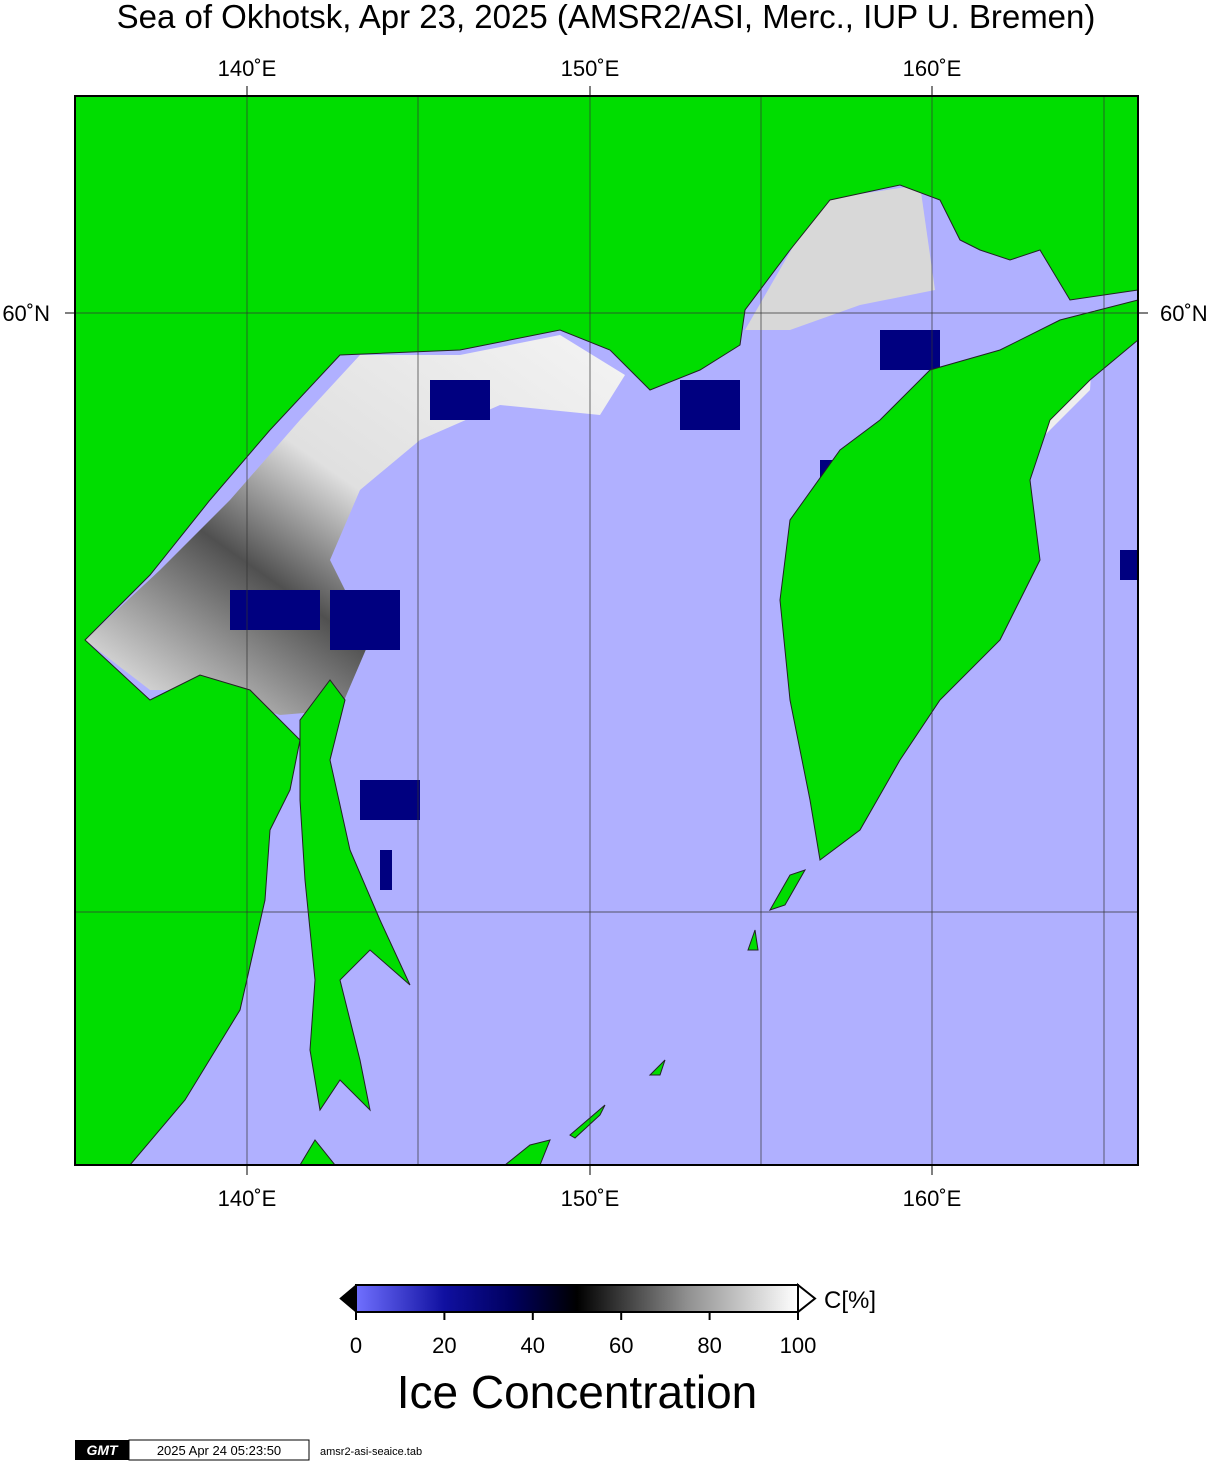 This screenshot has height=1467, width=1213. What do you see at coordinates (577, 1392) in the screenshot?
I see `colorbar-label: Ice Concentration` at bounding box center [577, 1392].